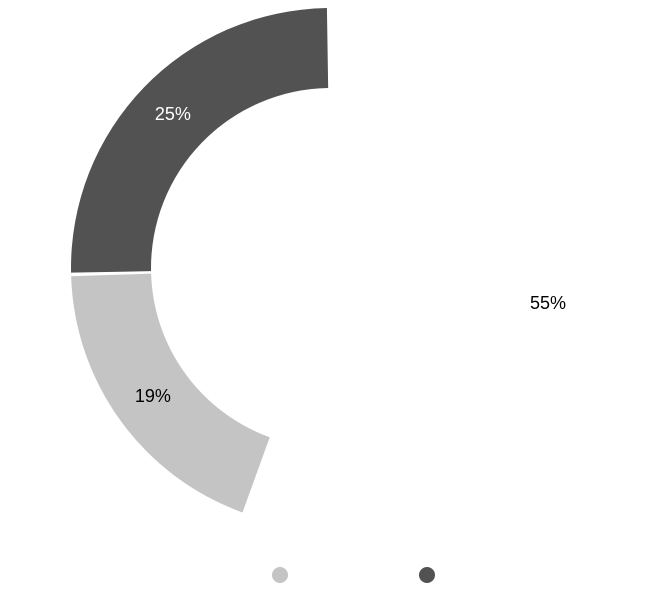 The height and width of the screenshot is (596, 662). Describe the element at coordinates (548, 303) in the screenshot. I see `slice-label-0: 55%` at that location.